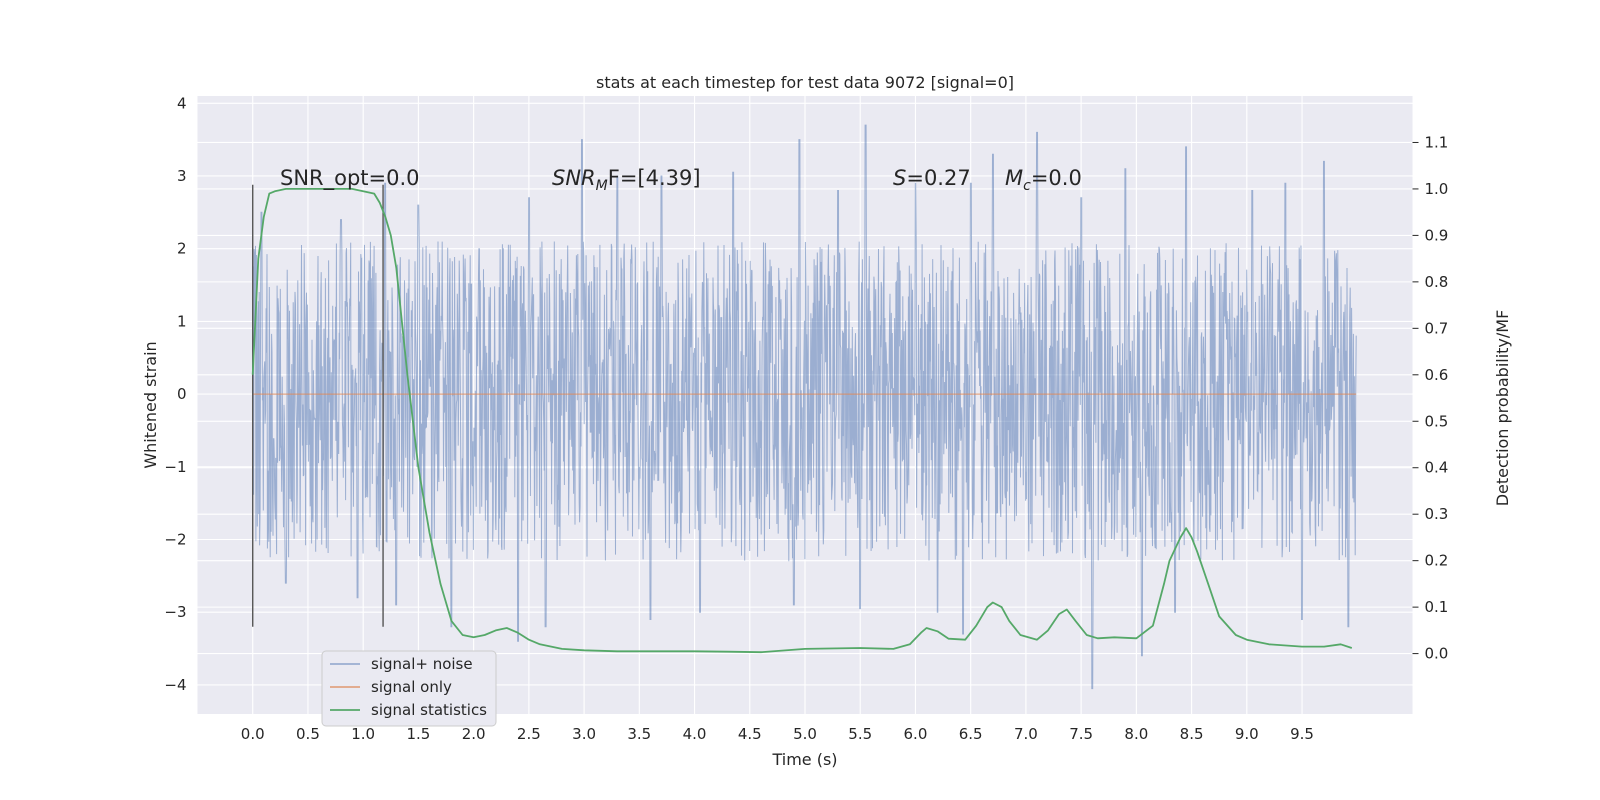 Image resolution: width=1600 pixels, height=800 pixels. What do you see at coordinates (308, 734) in the screenshot?
I see `x-tick-label: 0.5` at bounding box center [308, 734].